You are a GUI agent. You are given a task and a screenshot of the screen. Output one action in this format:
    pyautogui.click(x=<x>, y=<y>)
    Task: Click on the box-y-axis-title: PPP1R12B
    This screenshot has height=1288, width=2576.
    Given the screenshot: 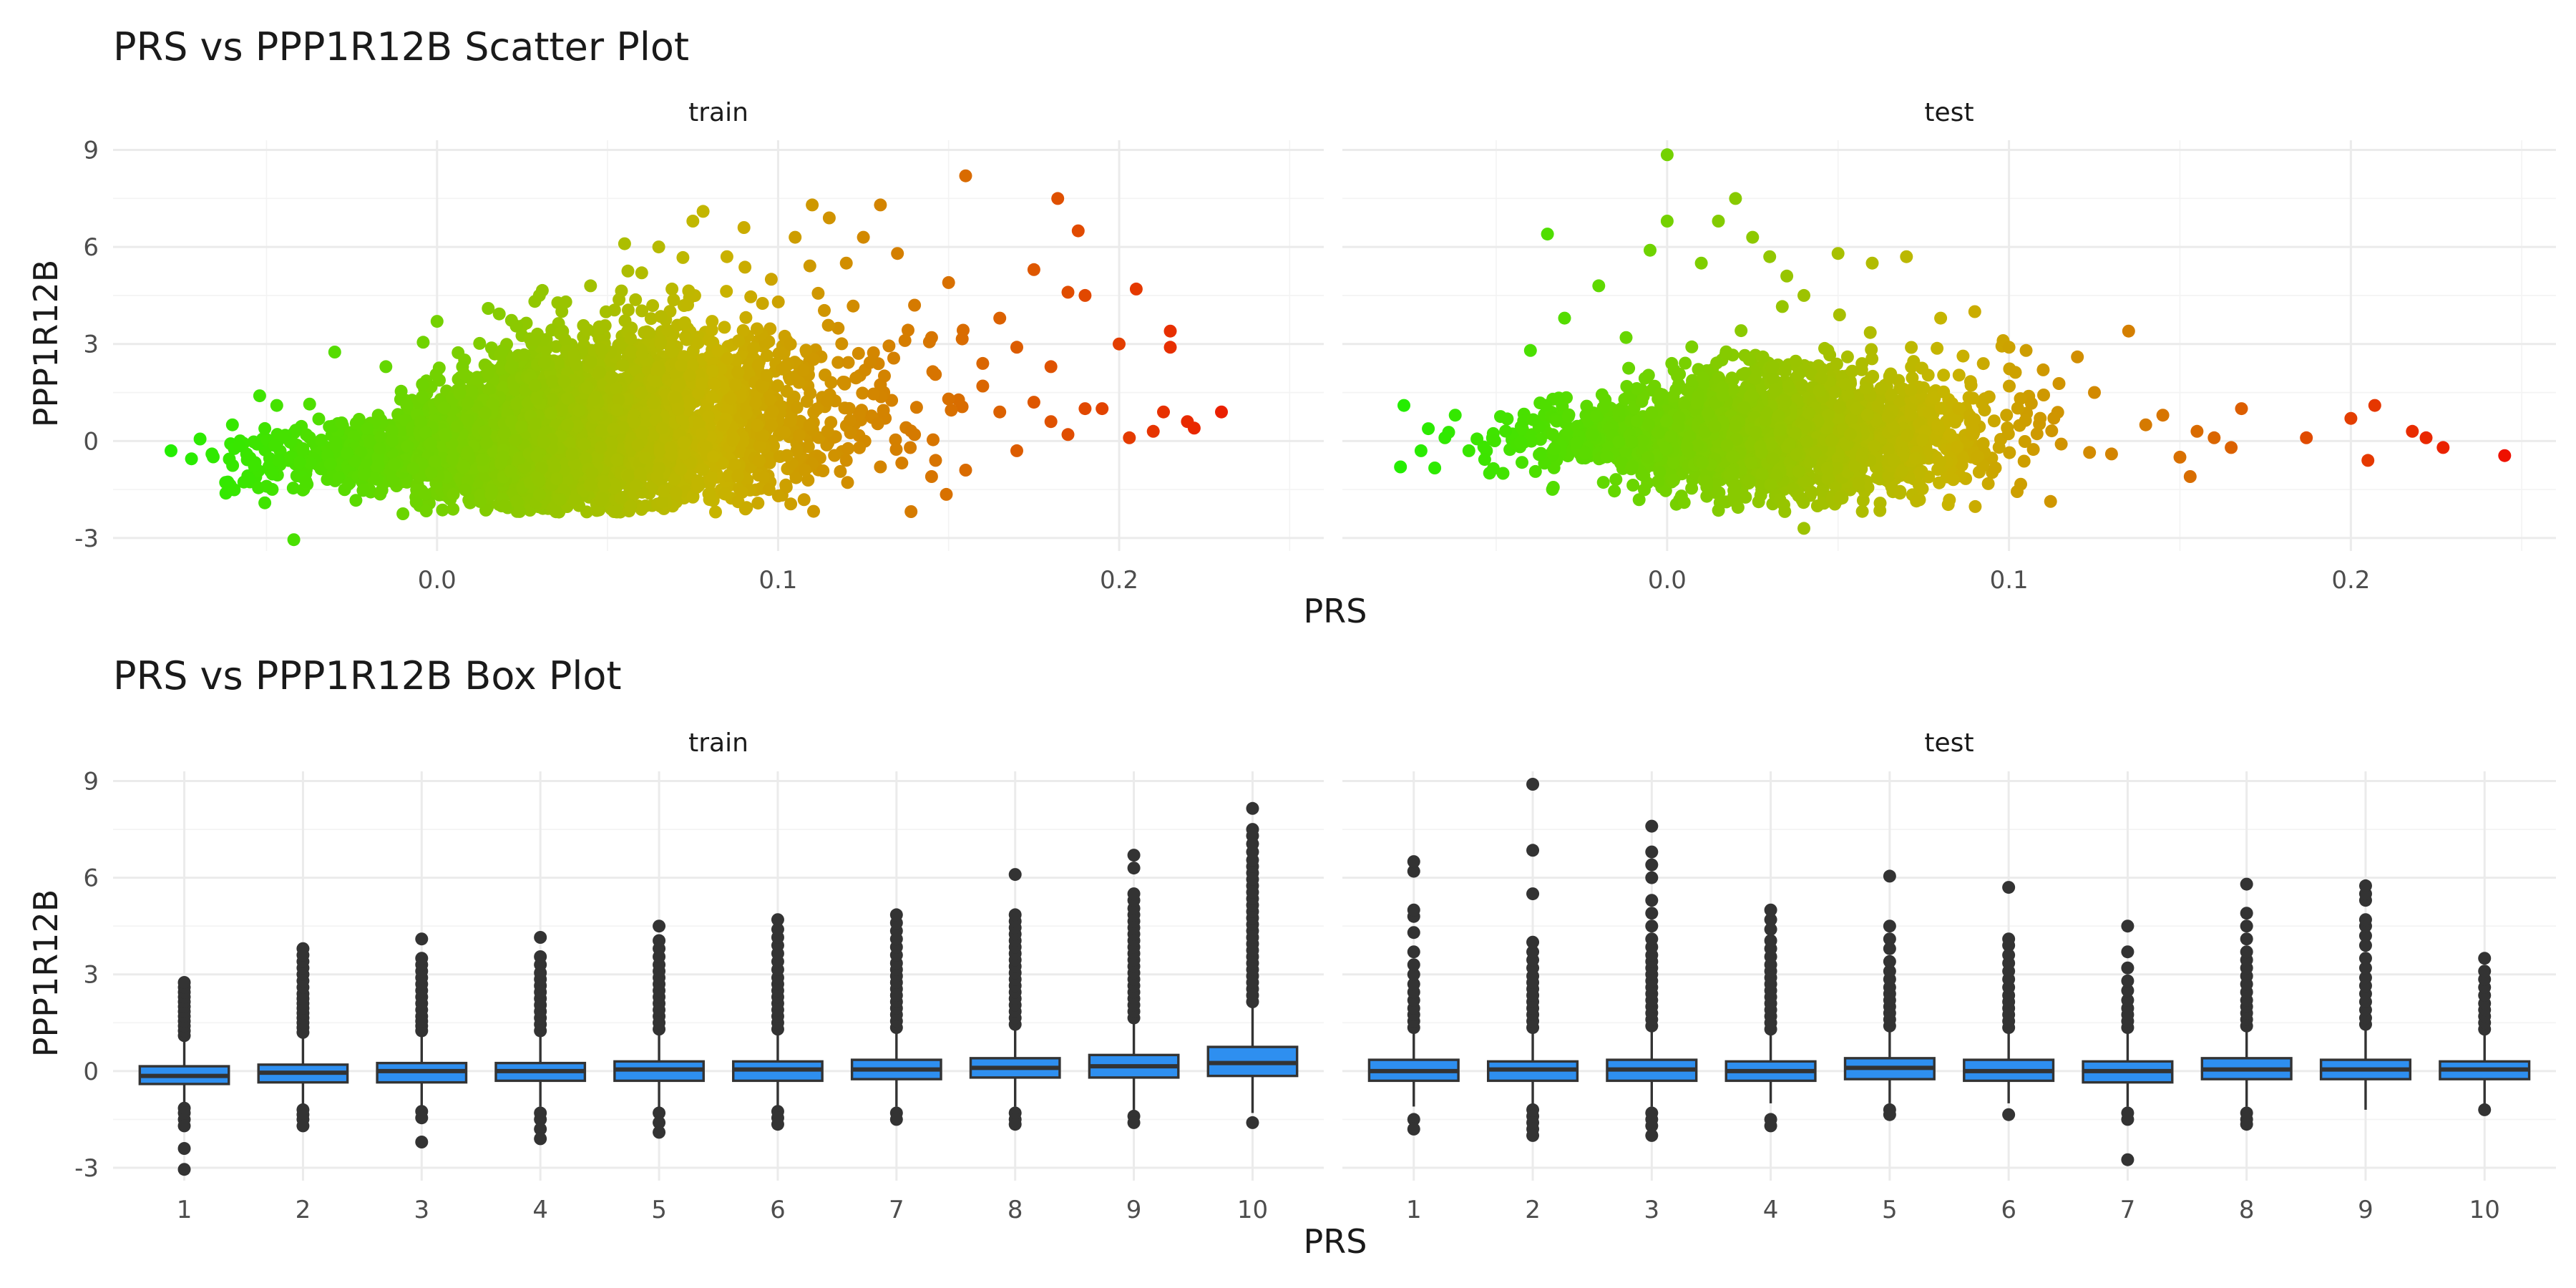 What is the action you would take?
    pyautogui.click(x=45, y=973)
    